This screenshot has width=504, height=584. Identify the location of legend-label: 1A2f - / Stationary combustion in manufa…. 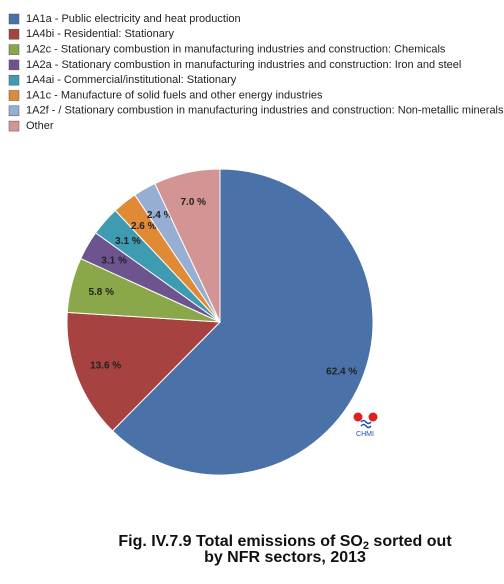
(265, 111).